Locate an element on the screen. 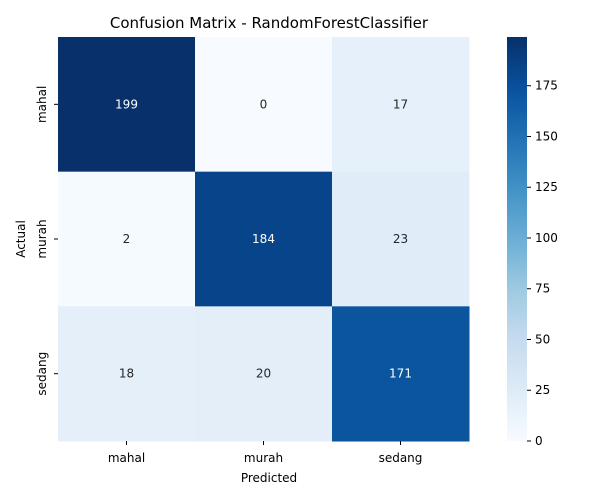  cell-value-label: 0 is located at coordinates (264, 104).